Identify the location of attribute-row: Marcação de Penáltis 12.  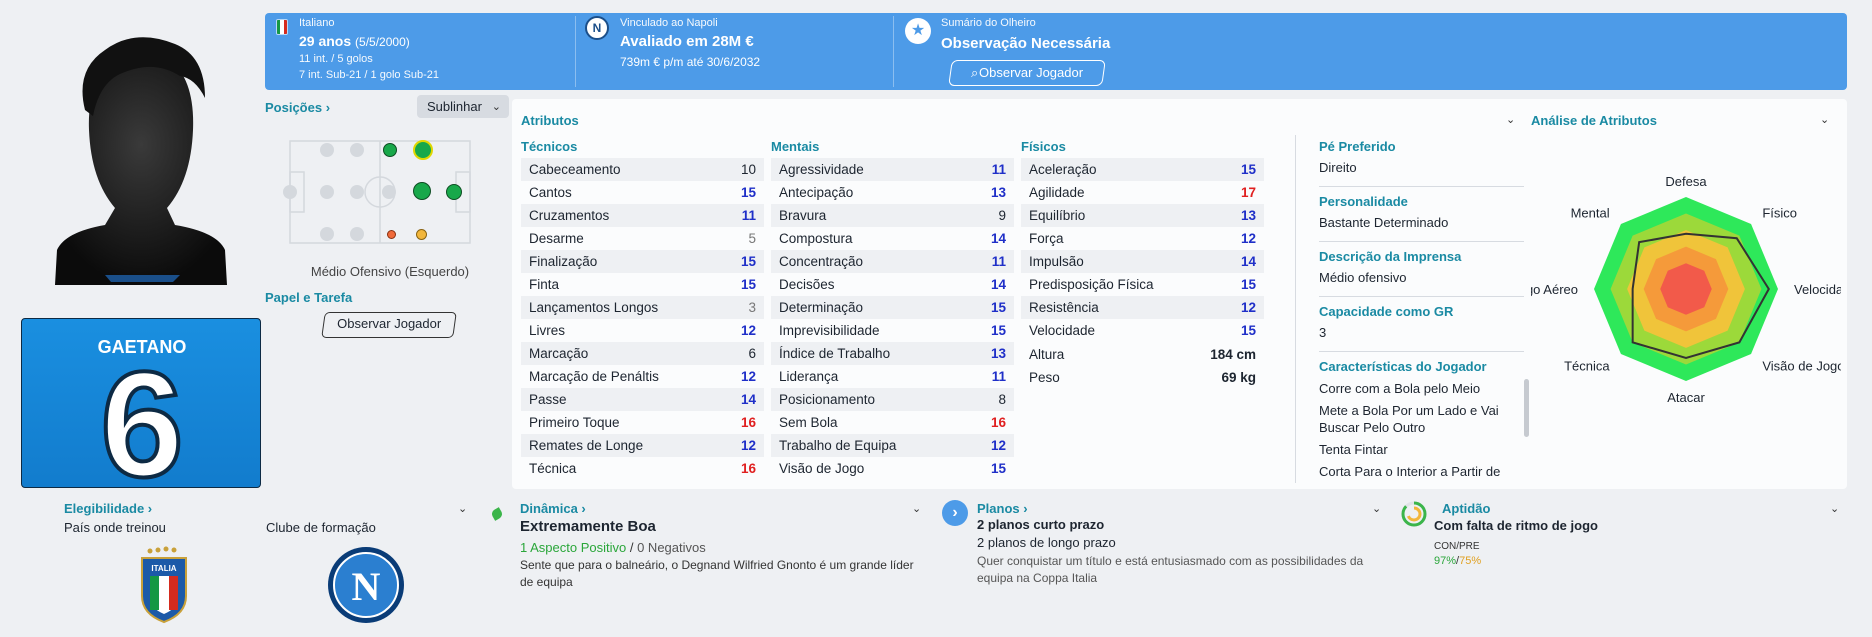
(642, 376).